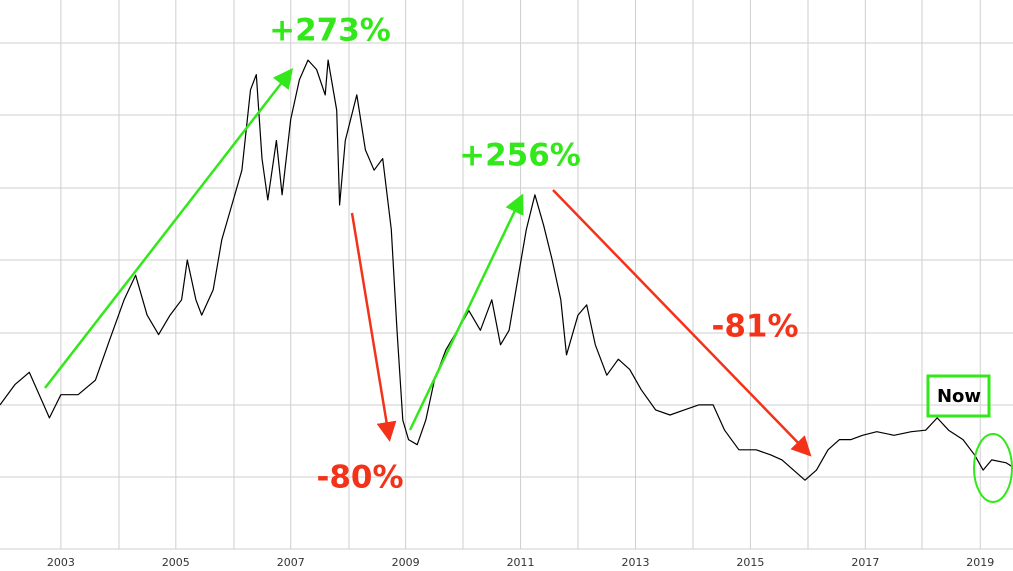  What do you see at coordinates (291, 562) in the screenshot?
I see `x-tick-label: 2007` at bounding box center [291, 562].